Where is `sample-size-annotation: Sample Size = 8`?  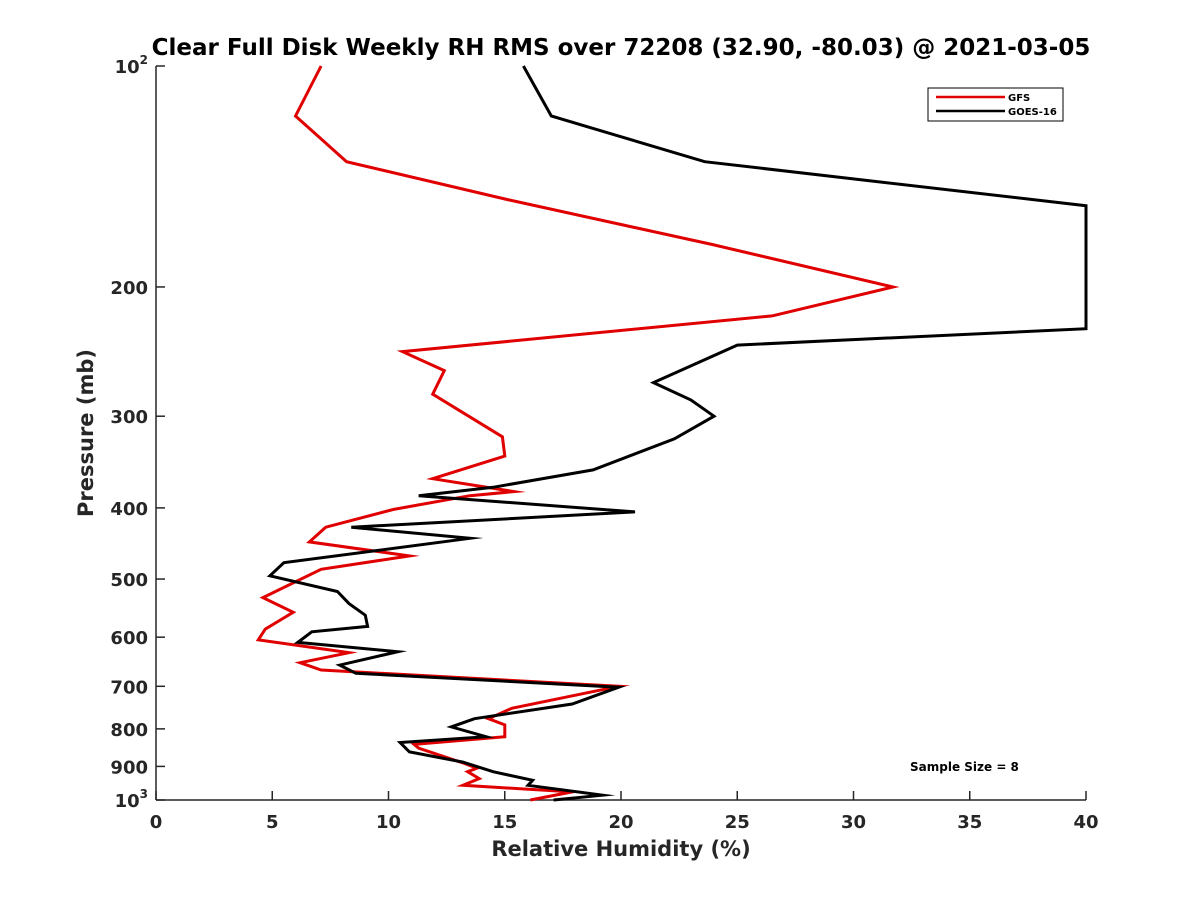
sample-size-annotation: Sample Size = 8 is located at coordinates (964, 767).